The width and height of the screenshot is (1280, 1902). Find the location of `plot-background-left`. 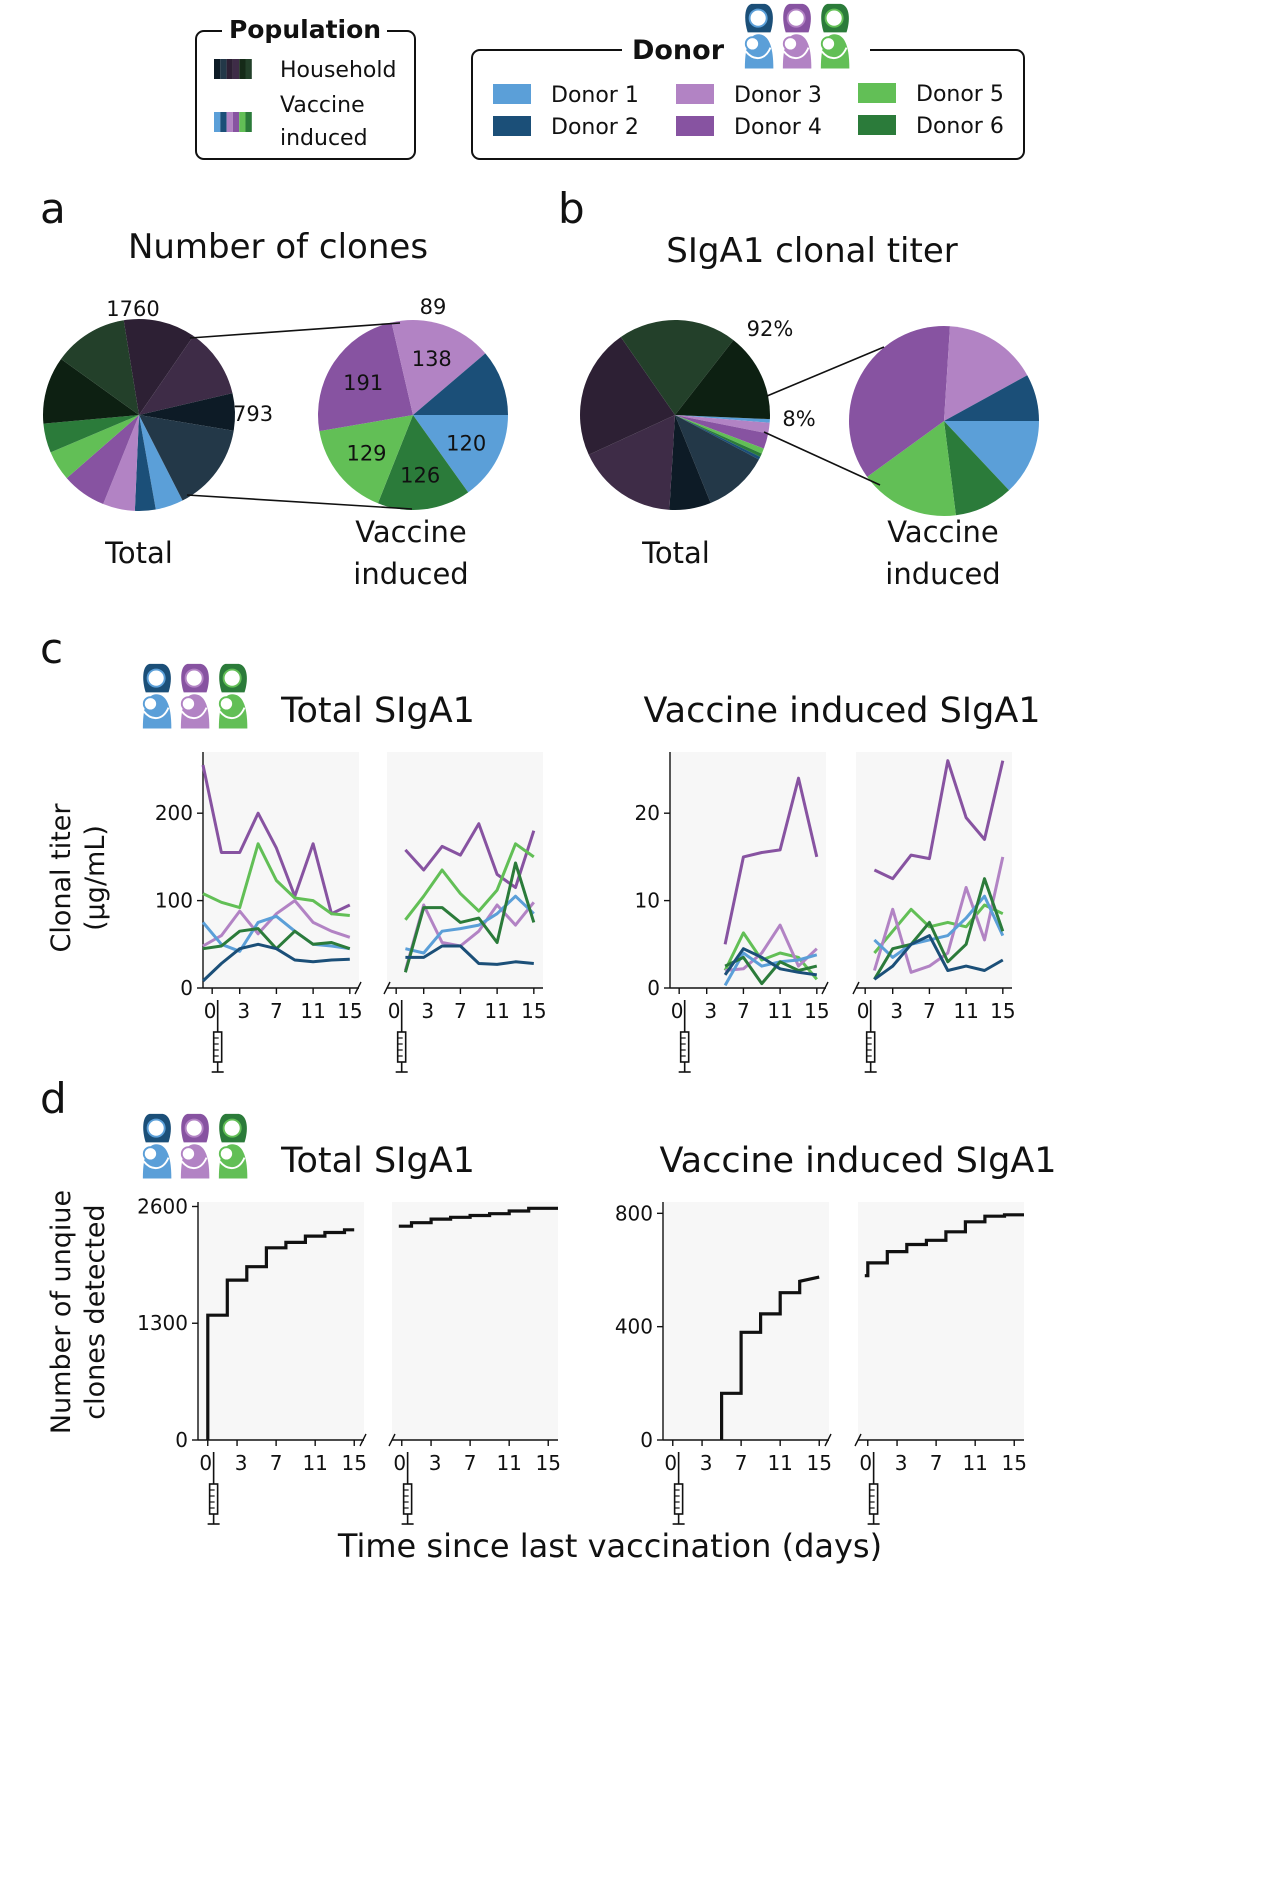

plot-background-left is located at coordinates (746, 1321).